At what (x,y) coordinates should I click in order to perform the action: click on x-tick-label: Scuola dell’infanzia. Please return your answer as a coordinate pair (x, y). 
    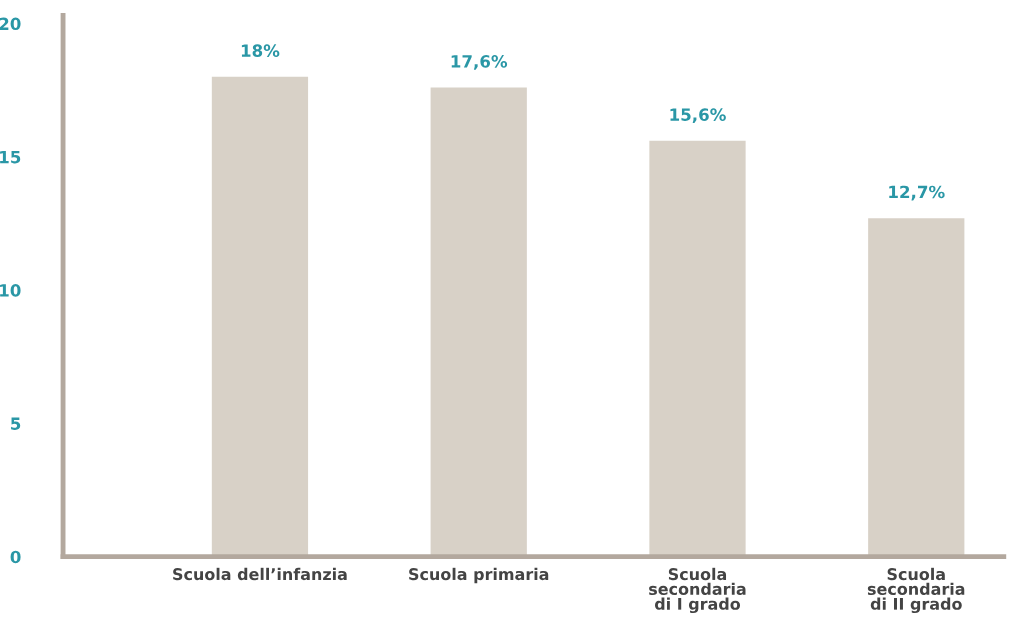
    Looking at the image, I should click on (260, 574).